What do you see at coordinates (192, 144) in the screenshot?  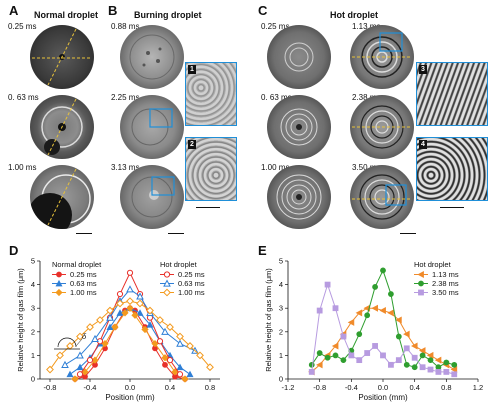 I see `inset-2-number: 2` at bounding box center [192, 144].